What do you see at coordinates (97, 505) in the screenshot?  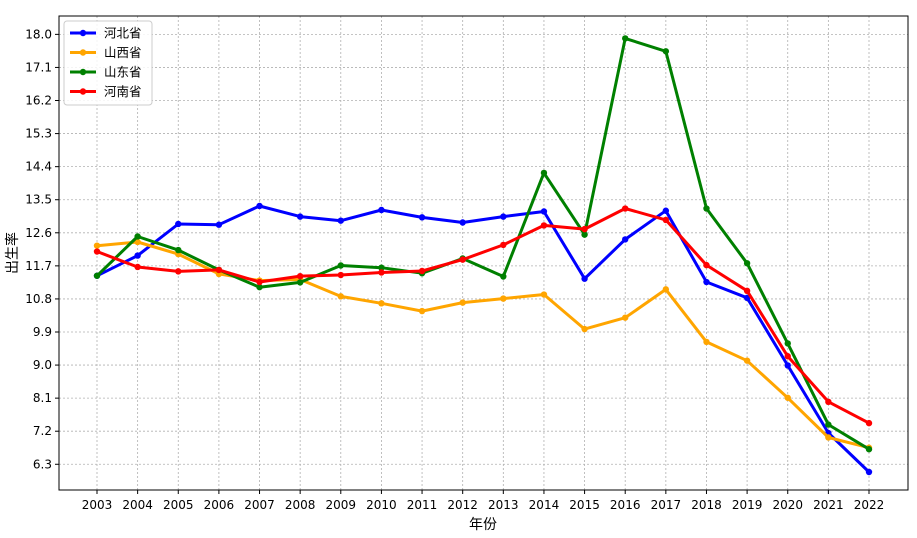 I see `x-tick-label: 2003` at bounding box center [97, 505].